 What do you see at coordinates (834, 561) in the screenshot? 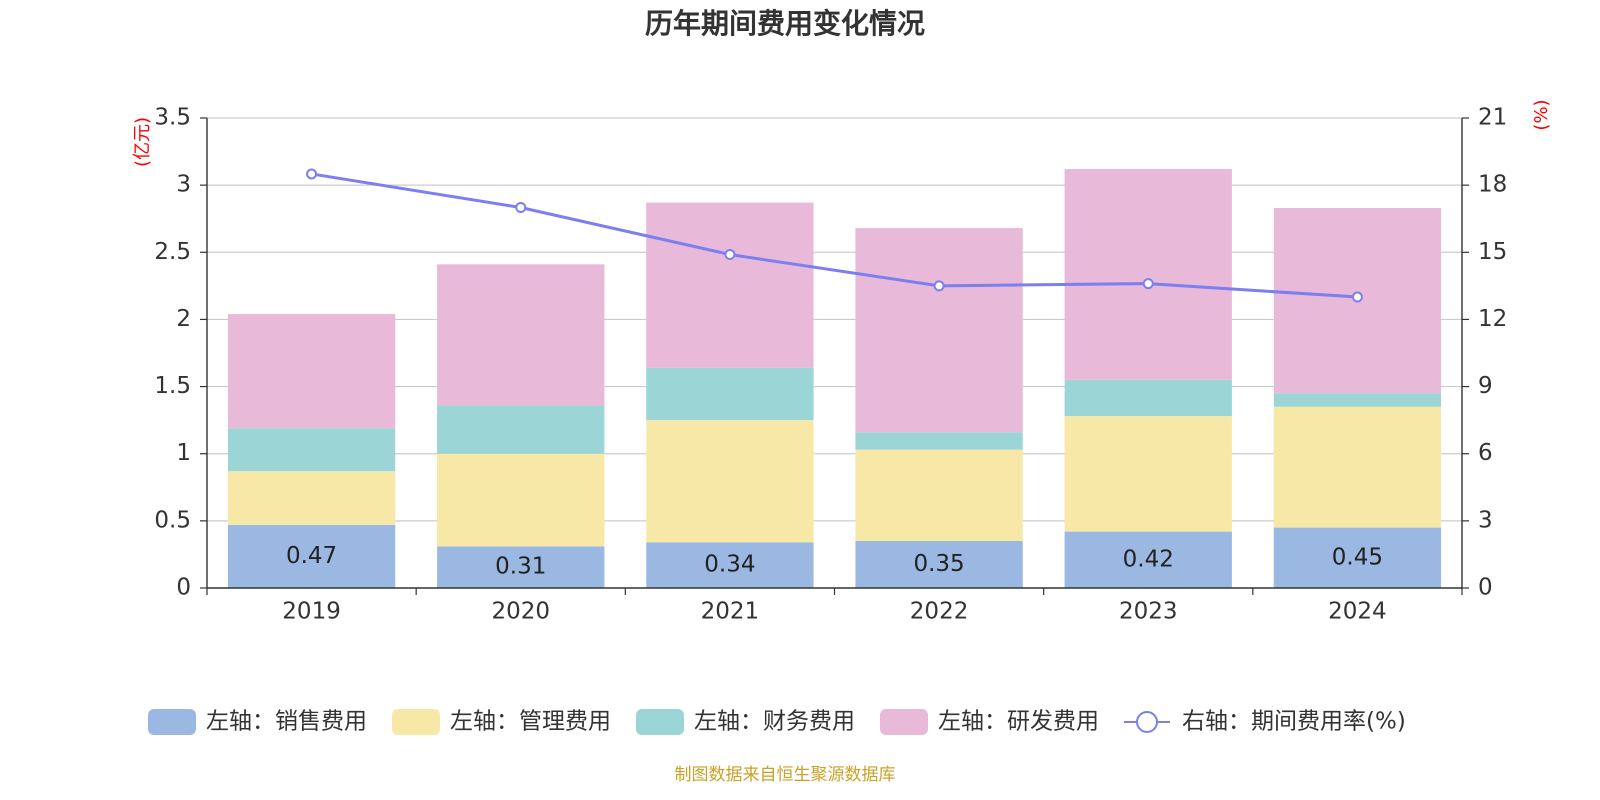
I see `data-labels: 0.47 0.31 0.34 0.35 0.42 0.45` at bounding box center [834, 561].